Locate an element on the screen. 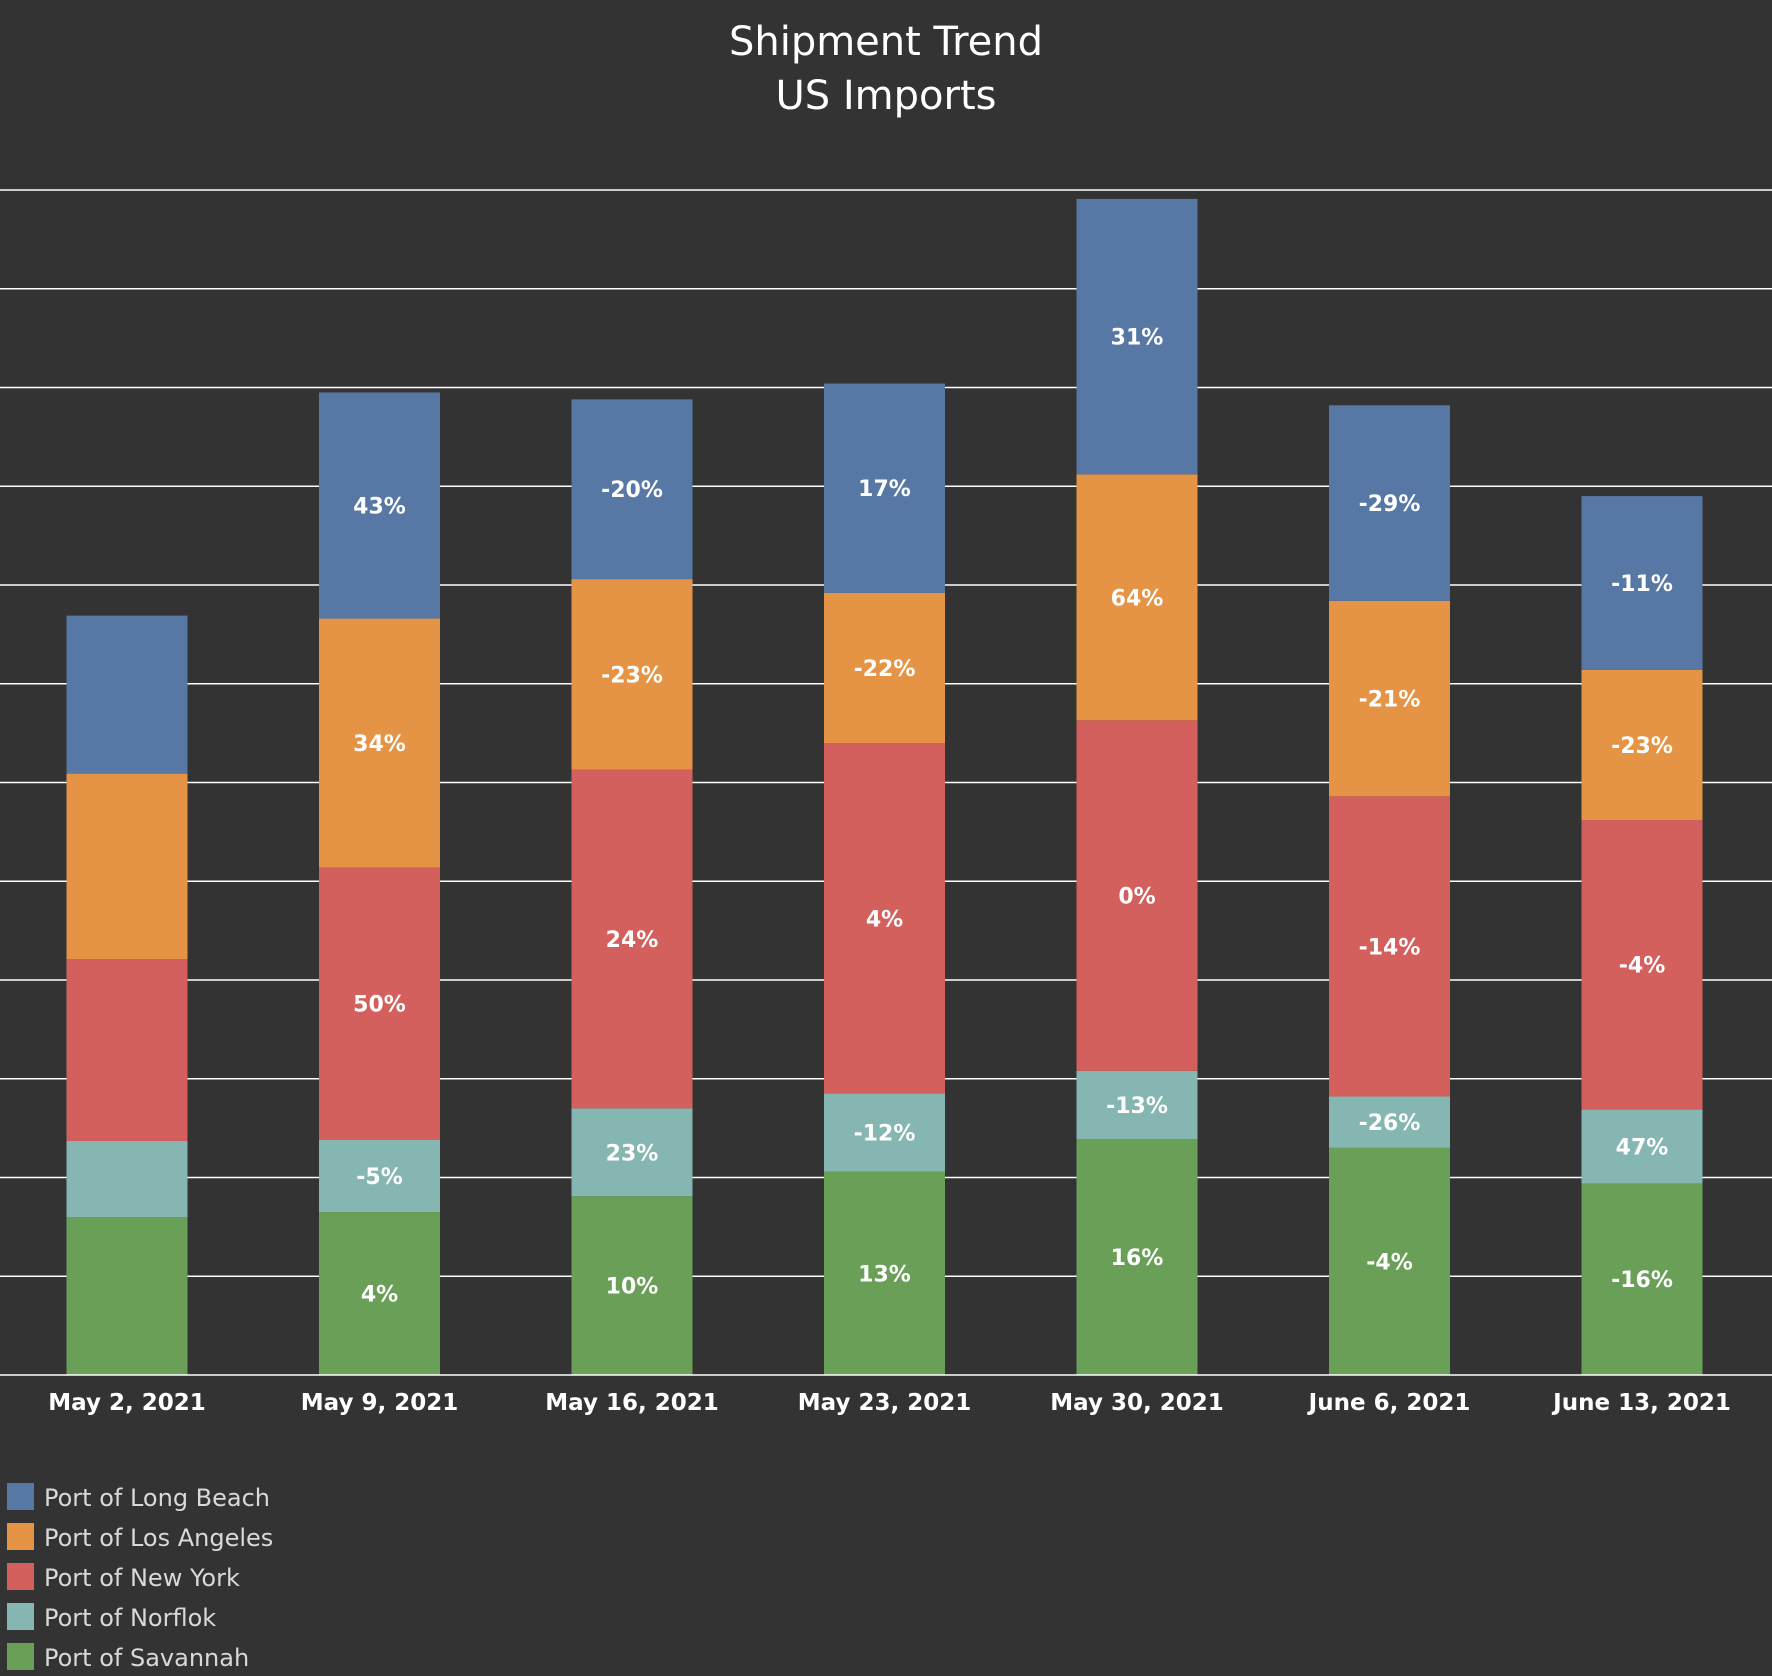 Image resolution: width=1772 pixels, height=1676 pixels. legend-item: Port of Los Angeles is located at coordinates (140, 1537).